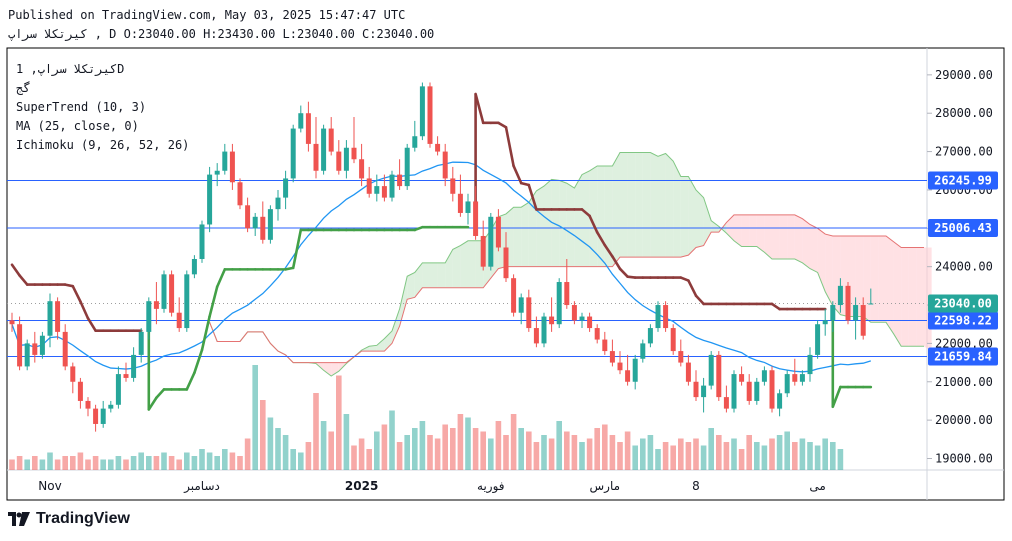 The height and width of the screenshot is (541, 1012). What do you see at coordinates (70, 69) in the screenshot?
I see `legend-symbol: کیرتکلا سراپ, 1D` at bounding box center [70, 69].